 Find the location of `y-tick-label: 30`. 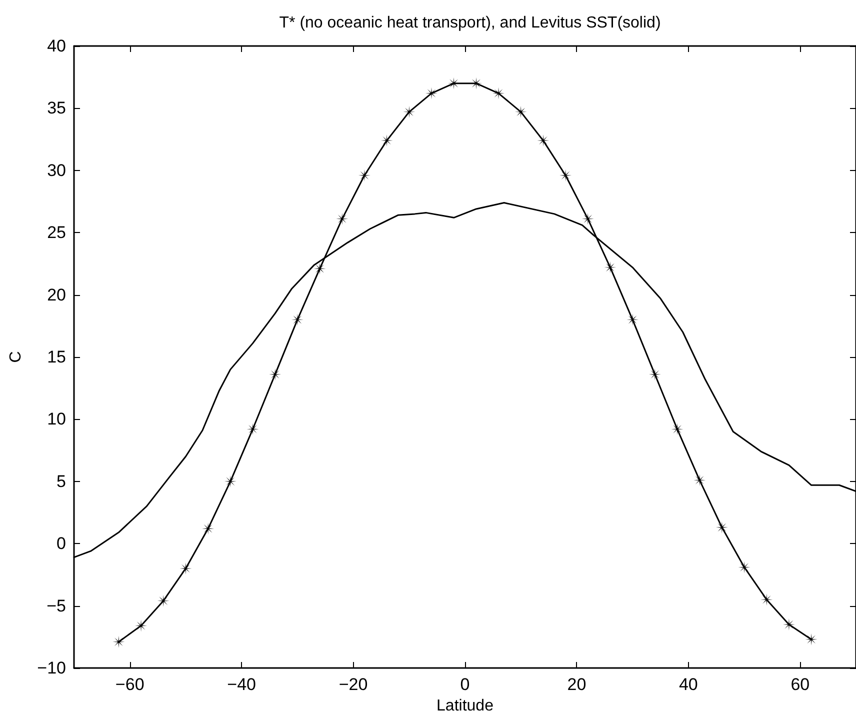

y-tick-label: 30 is located at coordinates (56, 170).